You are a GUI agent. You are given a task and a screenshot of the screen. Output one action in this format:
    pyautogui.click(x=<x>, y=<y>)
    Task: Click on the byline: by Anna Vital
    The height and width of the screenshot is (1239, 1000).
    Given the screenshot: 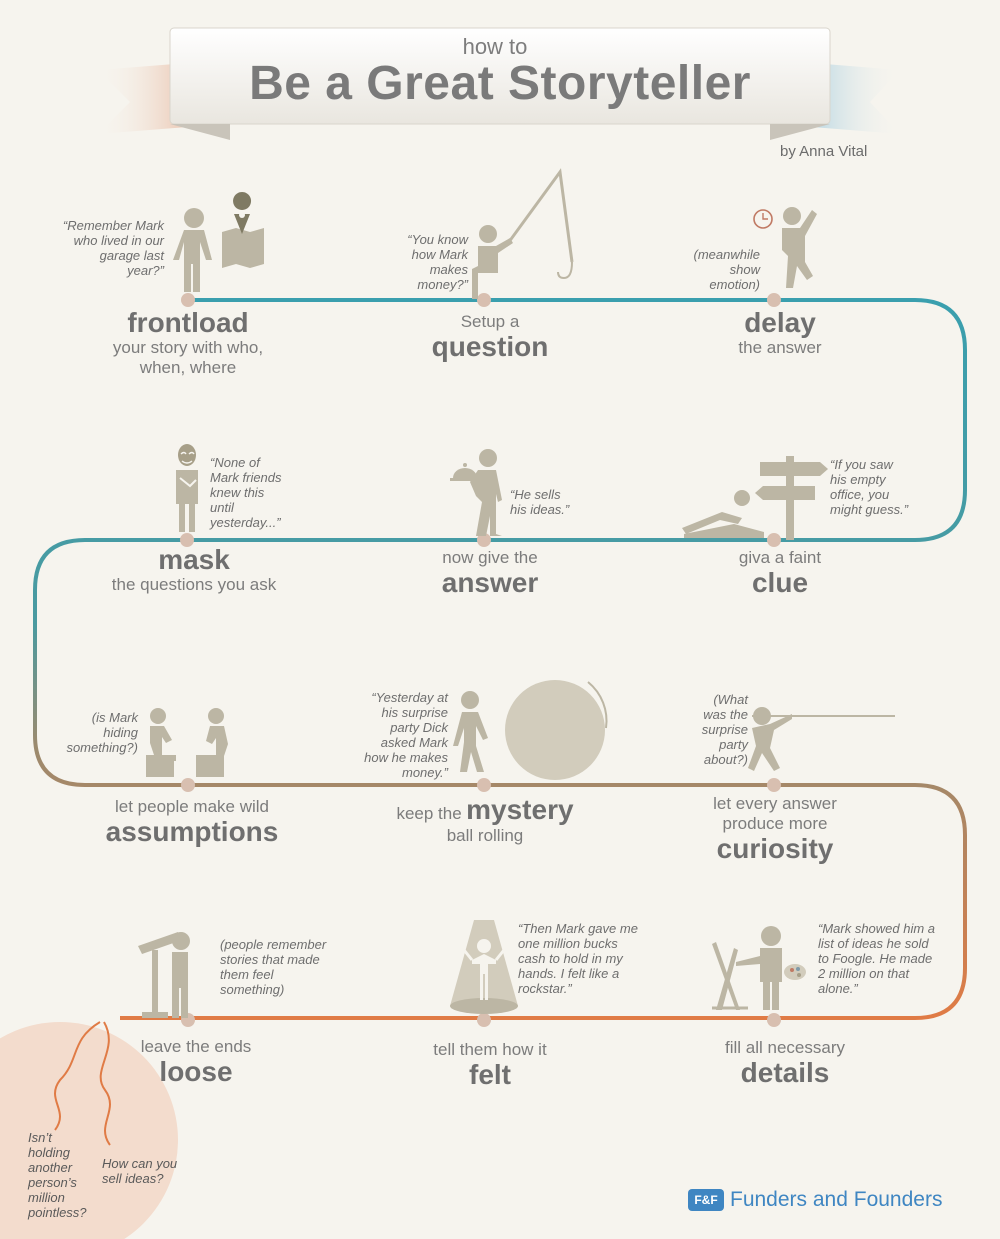 What is the action you would take?
    pyautogui.click(x=824, y=151)
    